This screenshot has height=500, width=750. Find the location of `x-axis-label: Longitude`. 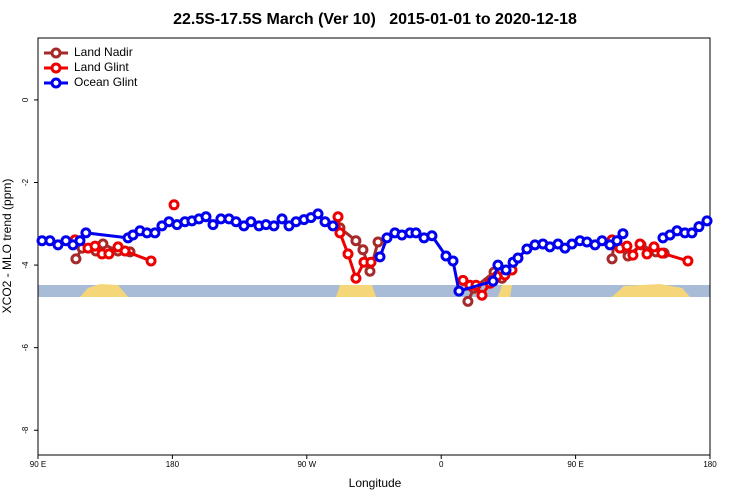

x-axis-label: Longitude is located at coordinates (375, 483).